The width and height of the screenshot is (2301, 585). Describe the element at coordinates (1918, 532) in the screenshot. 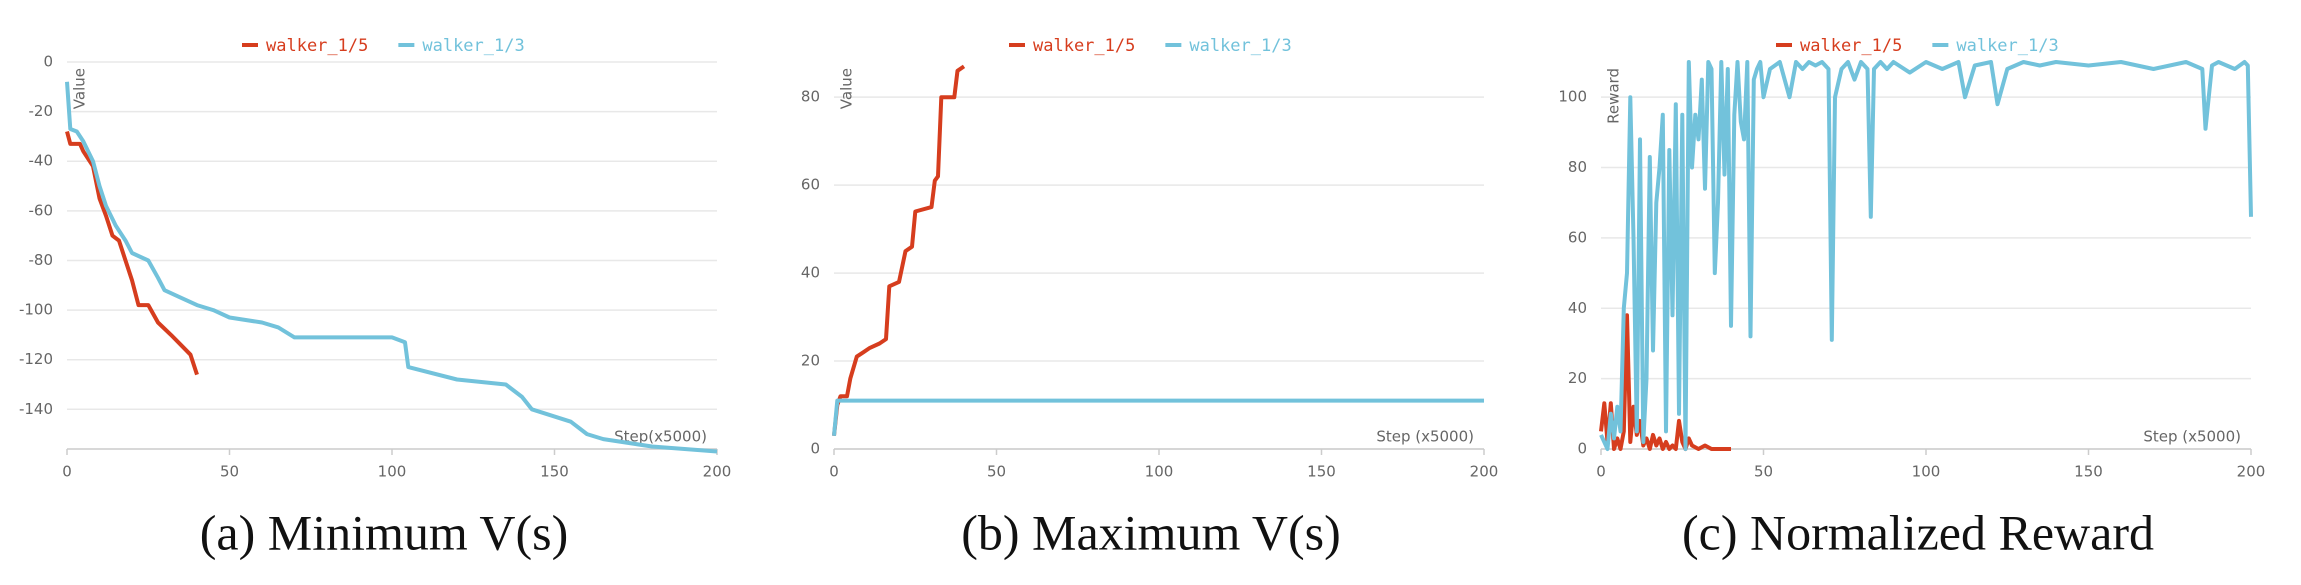

I see `caption: (c) Normalized Reward` at that location.